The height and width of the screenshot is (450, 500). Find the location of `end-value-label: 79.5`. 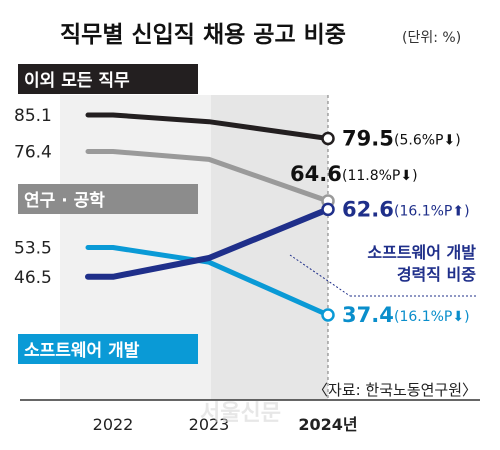

end-value-label: 79.5 is located at coordinates (368, 138).